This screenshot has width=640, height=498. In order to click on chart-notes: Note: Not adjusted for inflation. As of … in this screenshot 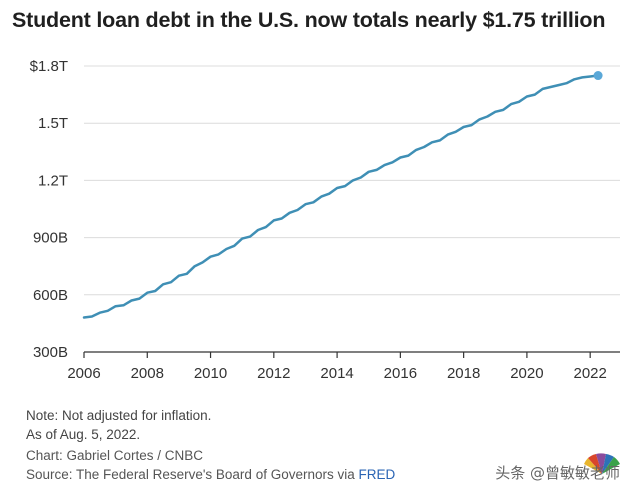, I will do `click(118, 425)`.